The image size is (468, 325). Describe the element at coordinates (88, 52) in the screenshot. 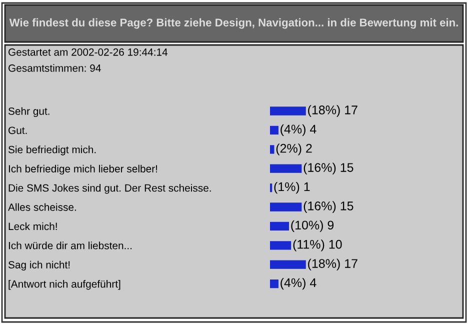

I see `text: Gestartet am 2002-02-26 19:44:14` at that location.